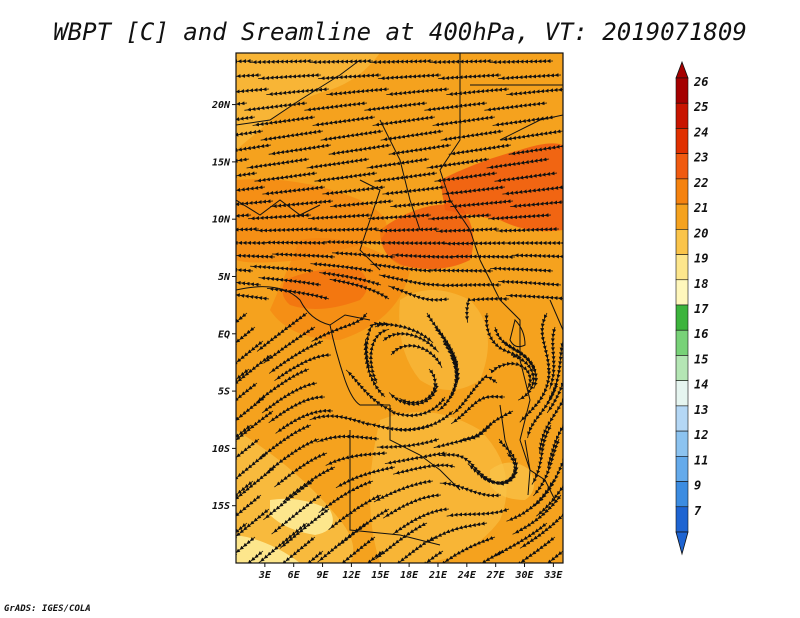  Describe the element at coordinates (700, 158) in the screenshot. I see `colorbar-label: 23` at that location.